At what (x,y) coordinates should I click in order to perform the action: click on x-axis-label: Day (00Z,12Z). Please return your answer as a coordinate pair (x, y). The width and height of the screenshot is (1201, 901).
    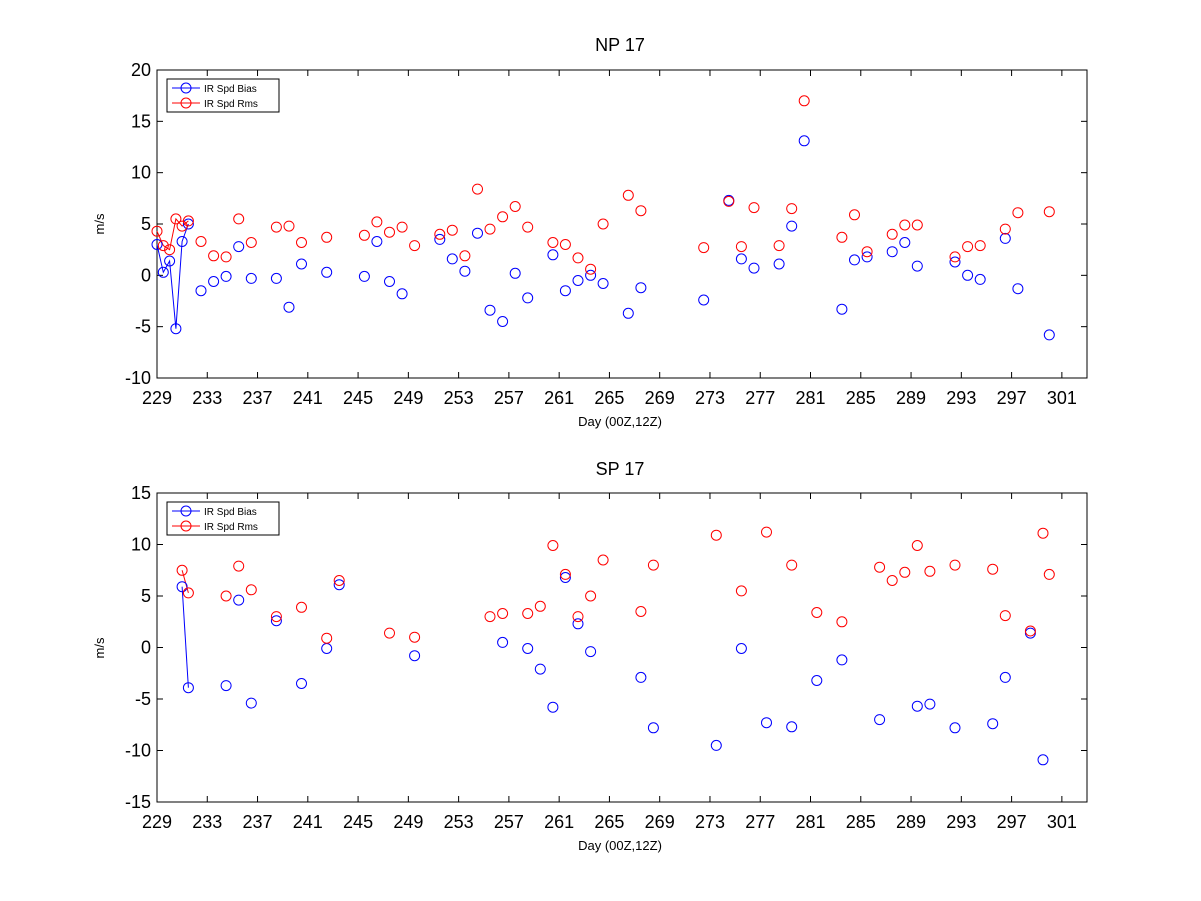
    Looking at the image, I should click on (620, 845).